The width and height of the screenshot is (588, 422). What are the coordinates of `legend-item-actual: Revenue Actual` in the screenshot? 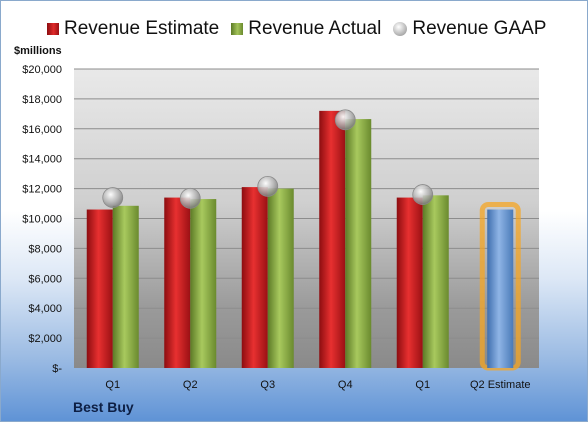 It's located at (306, 29).